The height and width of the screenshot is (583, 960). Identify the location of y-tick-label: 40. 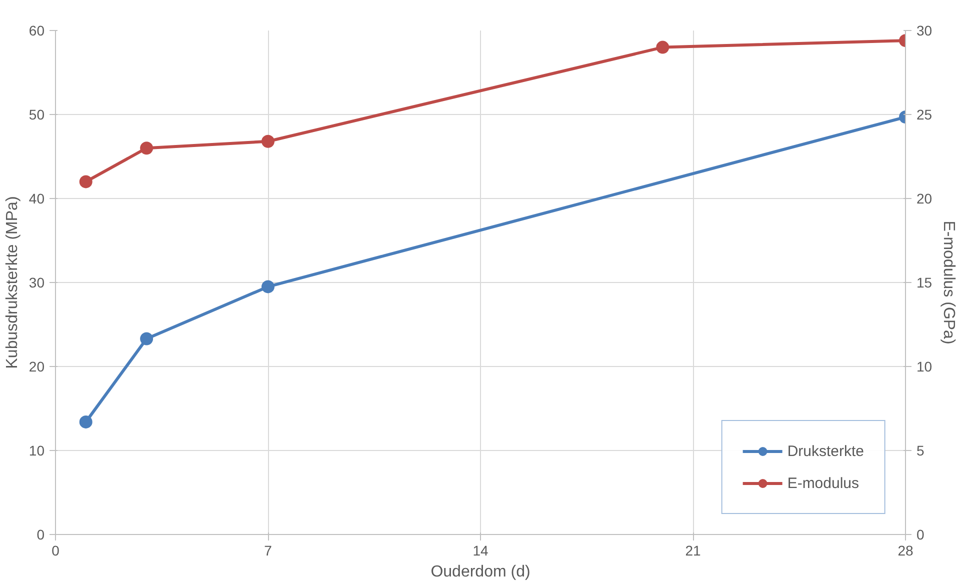
(36, 198).